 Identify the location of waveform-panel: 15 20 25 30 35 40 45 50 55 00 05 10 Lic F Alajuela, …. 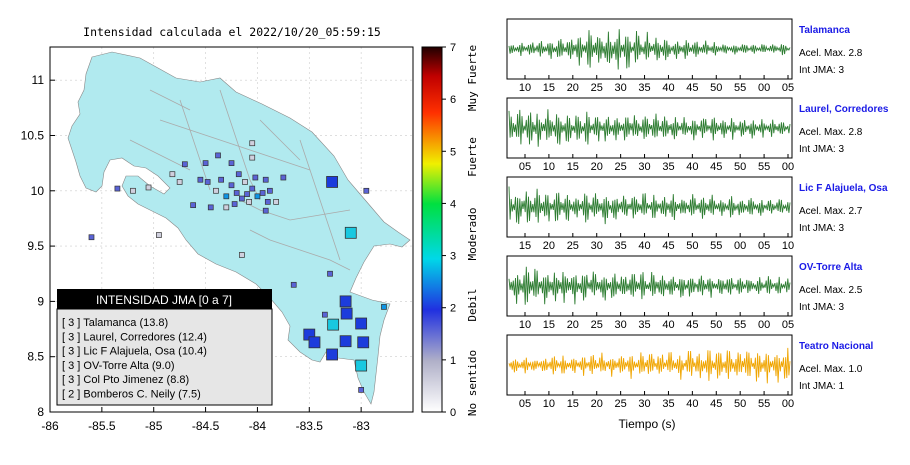
(697, 214).